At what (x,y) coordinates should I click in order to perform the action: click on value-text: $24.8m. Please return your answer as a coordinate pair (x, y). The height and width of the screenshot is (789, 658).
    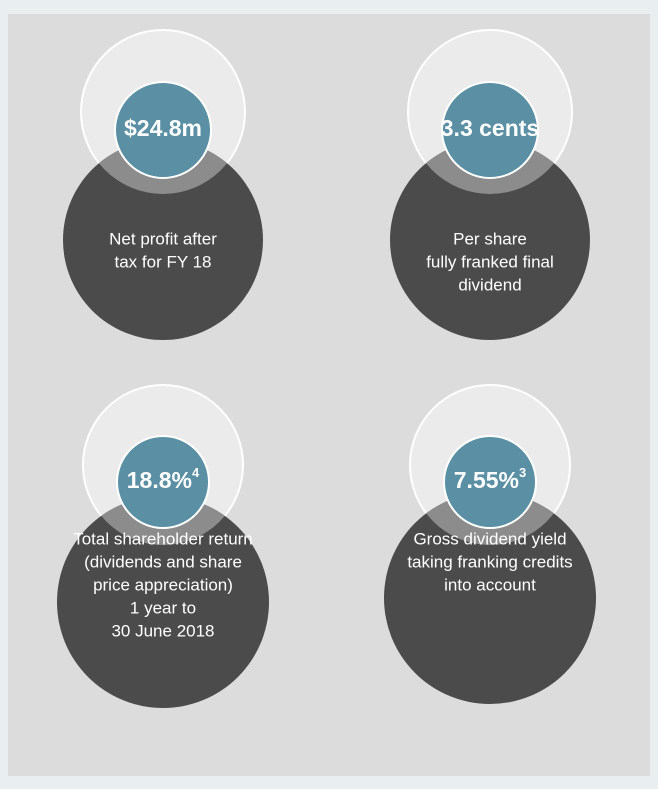
    Looking at the image, I should click on (163, 128).